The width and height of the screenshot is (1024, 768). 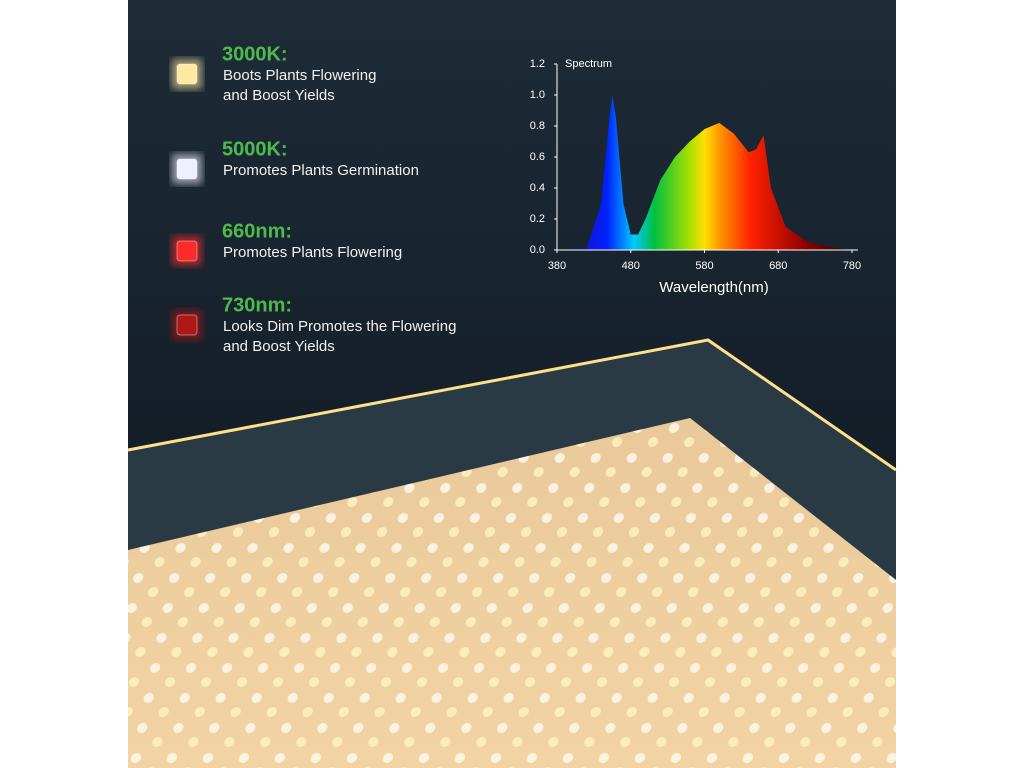 What do you see at coordinates (339, 326) in the screenshot?
I see `feature-text: Looks Dim Promotes the Flowering` at bounding box center [339, 326].